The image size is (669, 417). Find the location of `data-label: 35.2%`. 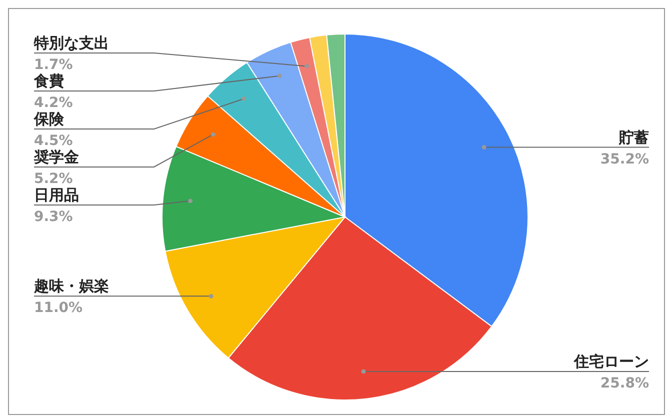

data-label: 35.2% is located at coordinates (624, 159).